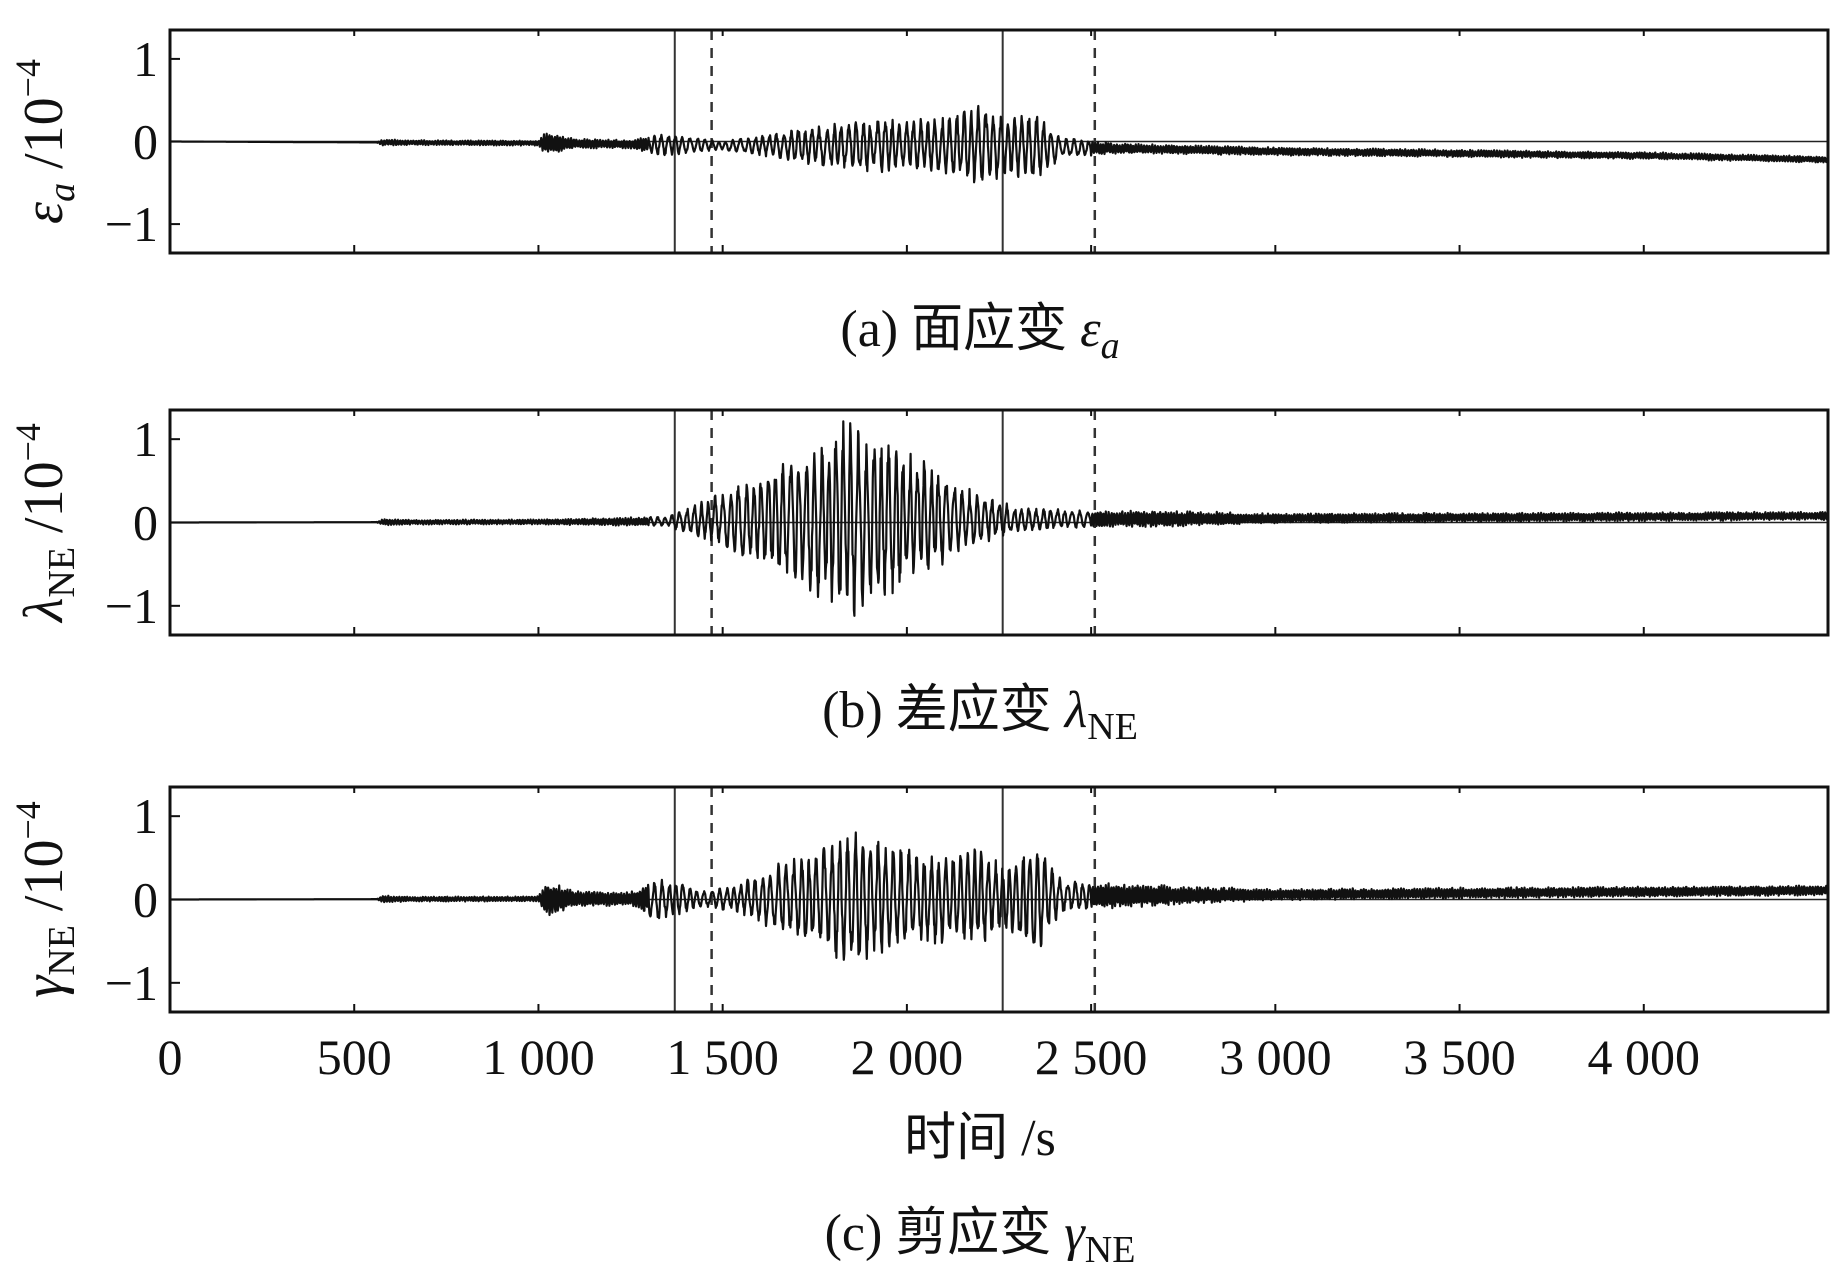  Describe the element at coordinates (538, 1057) in the screenshot. I see `x-tick-label: 1 000` at that location.